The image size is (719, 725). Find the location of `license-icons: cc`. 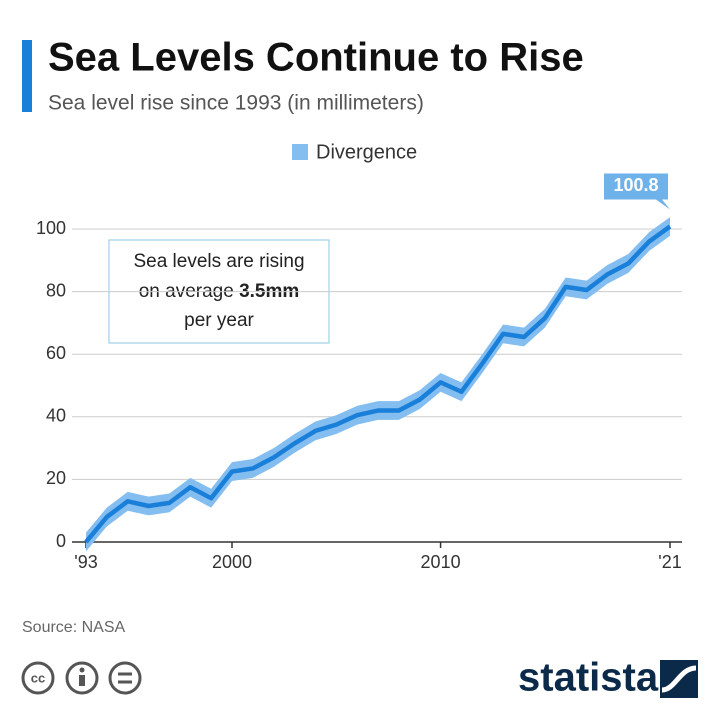

license-icons: cc is located at coordinates (81, 678).